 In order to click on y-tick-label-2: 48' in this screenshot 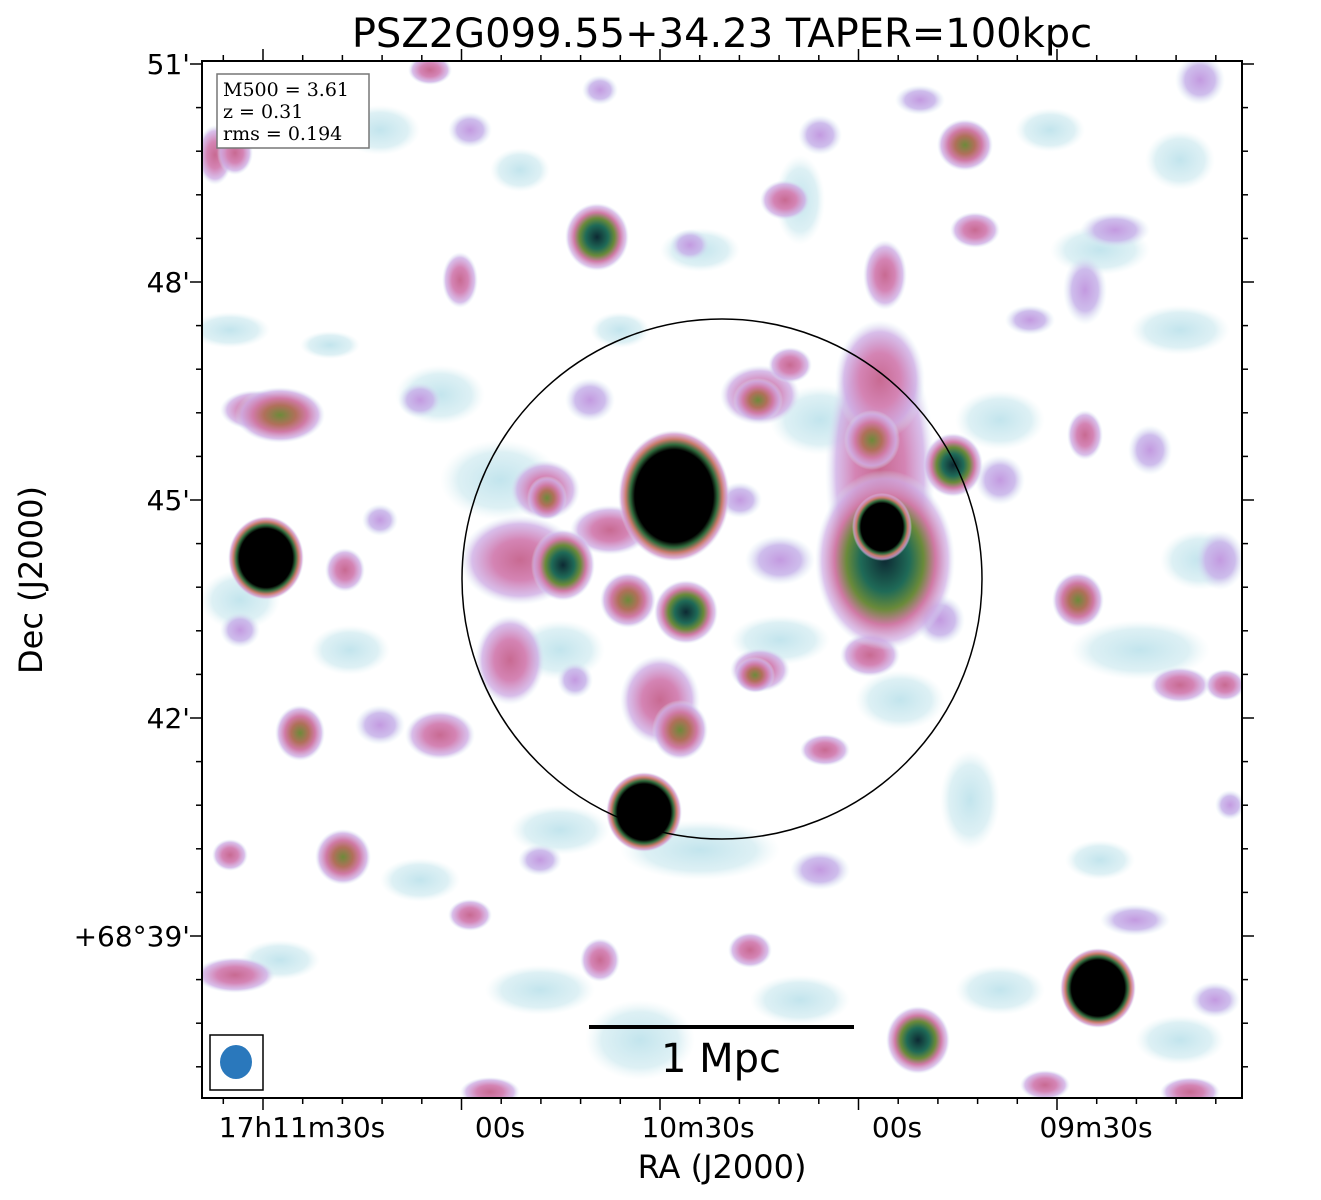, I will do `click(168, 282)`.